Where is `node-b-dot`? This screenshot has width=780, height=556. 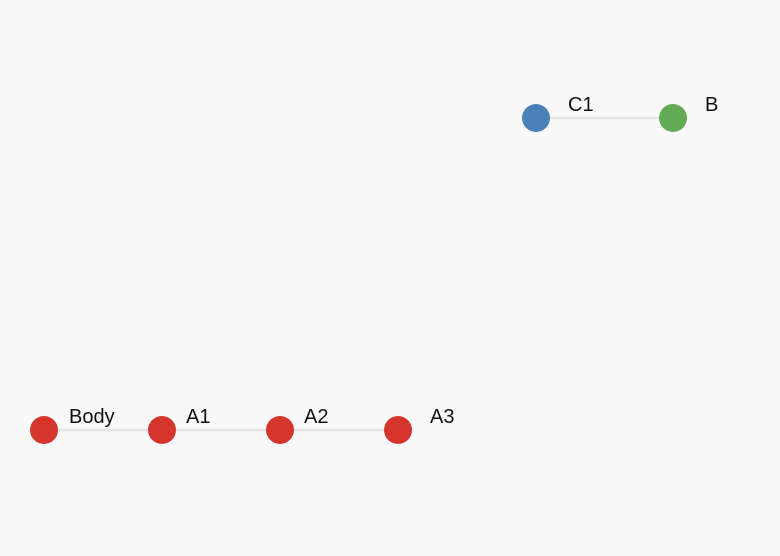 node-b-dot is located at coordinates (673, 118).